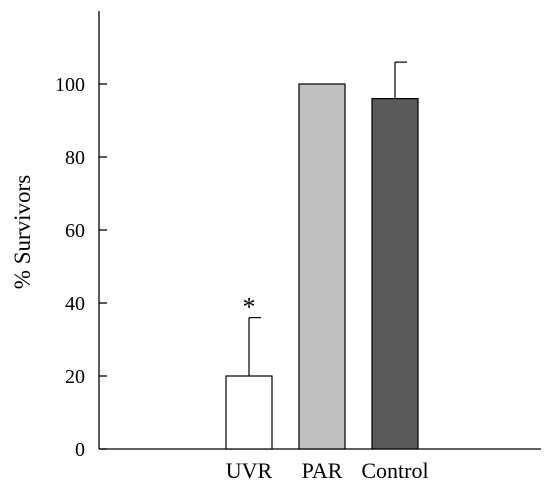 This screenshot has width=550, height=488. Describe the element at coordinates (249, 470) in the screenshot. I see `category-label-uvr: UVR` at that location.